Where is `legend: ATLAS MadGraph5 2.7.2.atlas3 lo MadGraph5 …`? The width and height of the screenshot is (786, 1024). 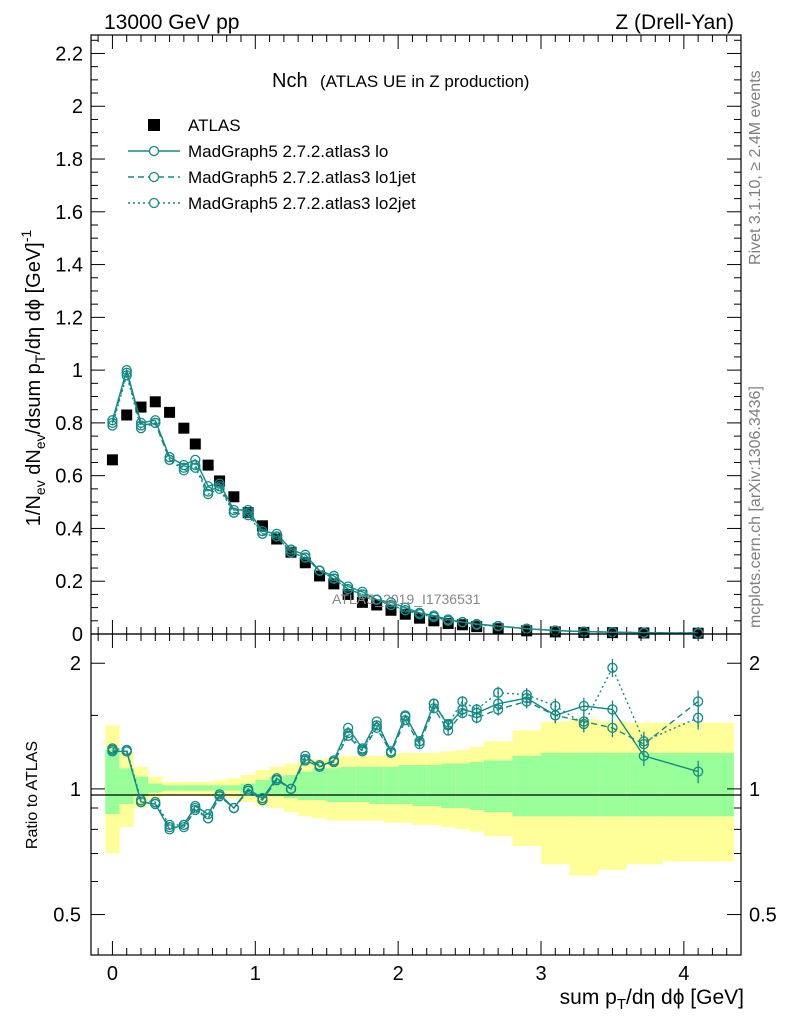
legend: ATLAS MadGraph5 2.7.2.atlas3 lo MadGraph5 … is located at coordinates (272, 164).